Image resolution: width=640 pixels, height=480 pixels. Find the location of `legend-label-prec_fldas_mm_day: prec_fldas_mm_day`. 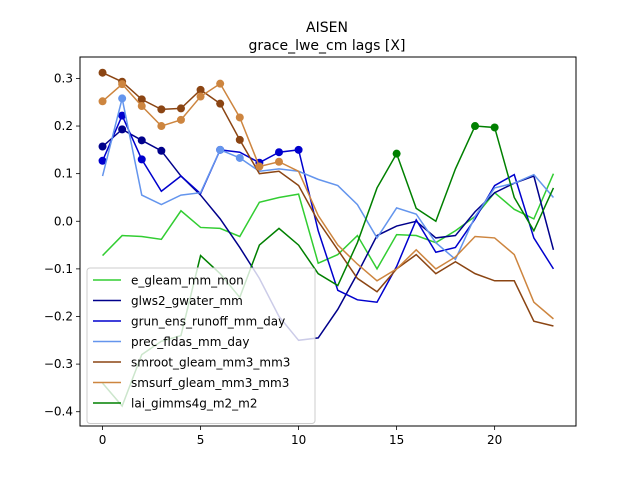

legend-label-prec_fldas_mm_day: prec_fldas_mm_day is located at coordinates (190, 342).